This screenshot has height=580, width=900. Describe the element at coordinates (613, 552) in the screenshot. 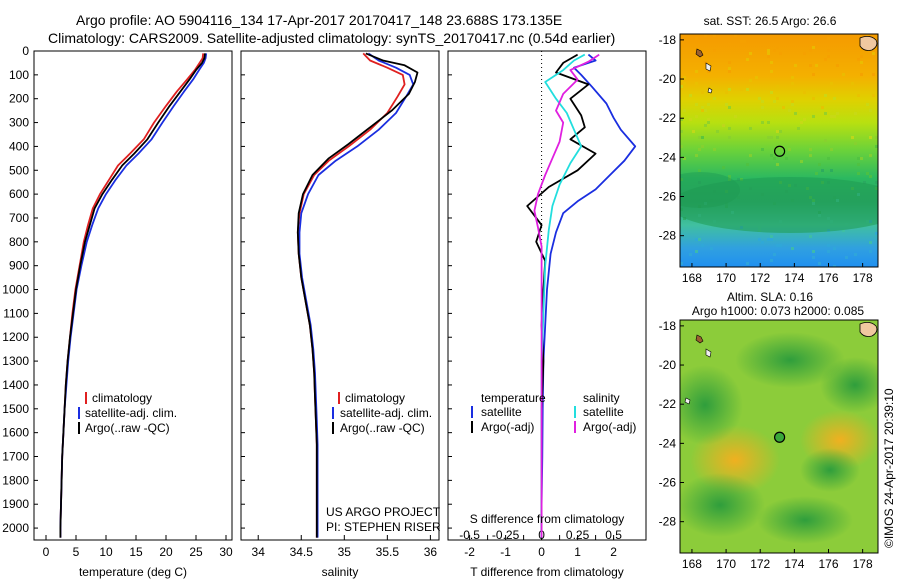

I see `x-tick-label: 2` at that location.